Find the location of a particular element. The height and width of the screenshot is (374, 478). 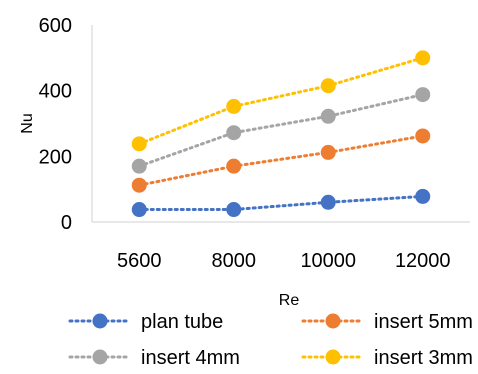

legend-label: insert 5mm is located at coordinates (423, 322).